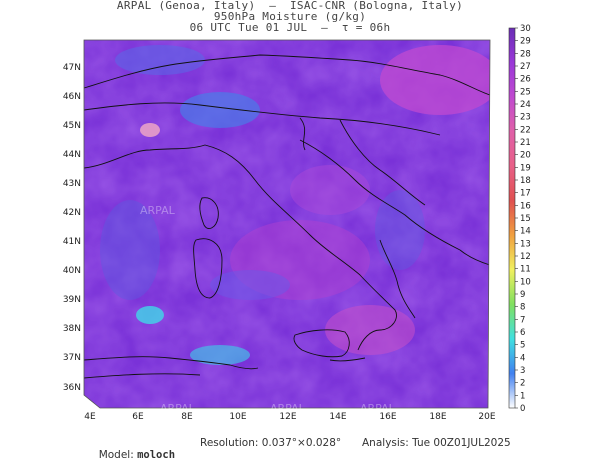 Image resolution: width=600 pixels, height=461 pixels. What do you see at coordinates (522, 346) in the screenshot?
I see `colorbar-label: 5` at bounding box center [522, 346].